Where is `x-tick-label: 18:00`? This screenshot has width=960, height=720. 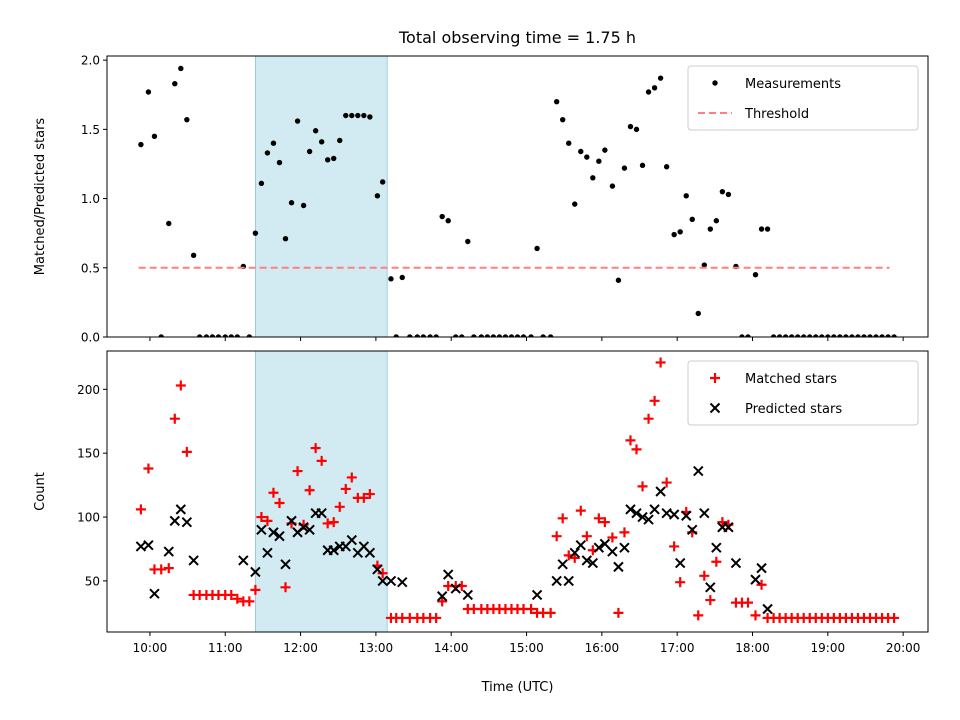 x-tick-label: 18:00 is located at coordinates (752, 648).